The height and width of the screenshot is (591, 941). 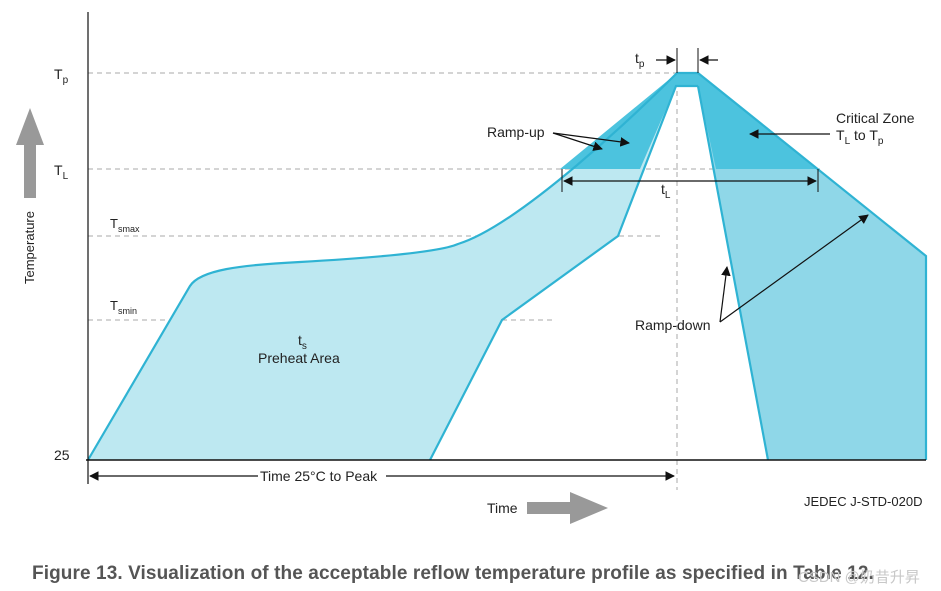 I want to click on ts-label: ts, so click(x=302, y=342).